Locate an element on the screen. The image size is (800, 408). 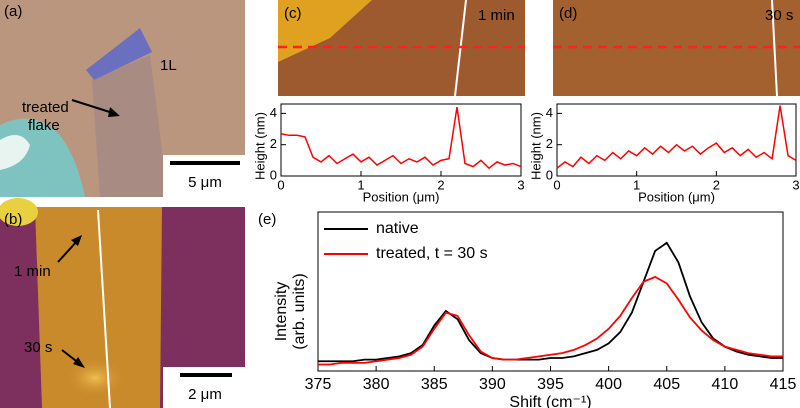
annotation: 30 s is located at coordinates (38, 347).